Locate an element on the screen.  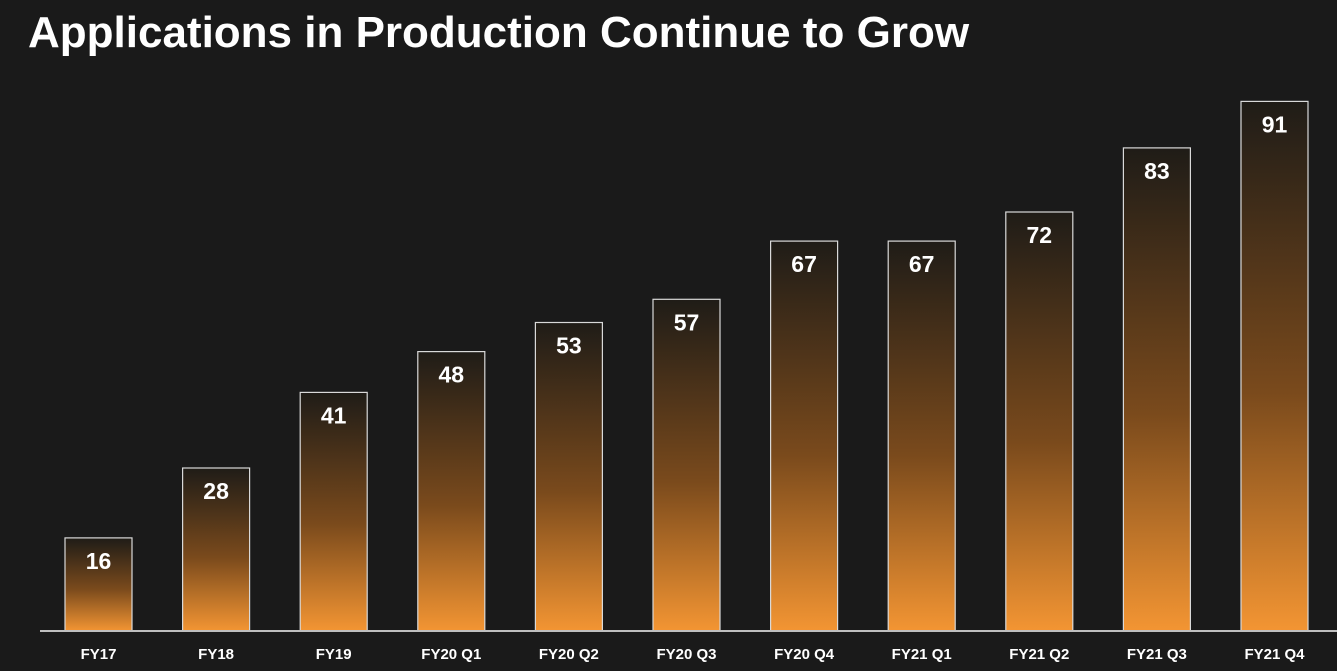
bar-fy21-q3 is located at coordinates (1157, 389).